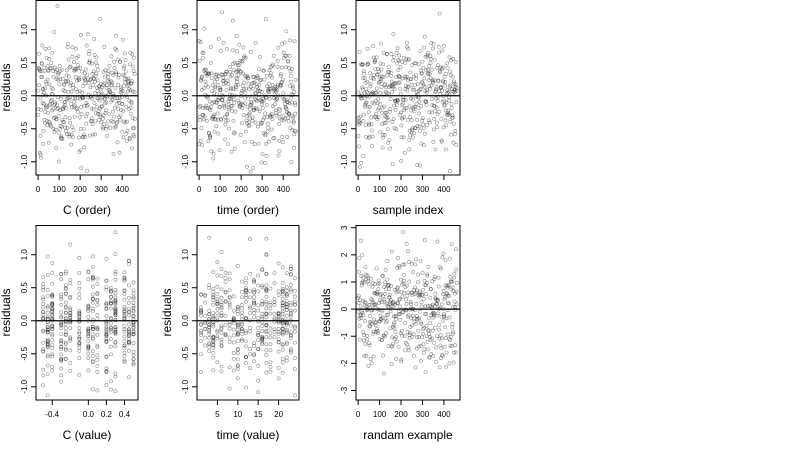  What do you see at coordinates (326, 87) in the screenshot?
I see `y-axis-title: residuals` at bounding box center [326, 87].